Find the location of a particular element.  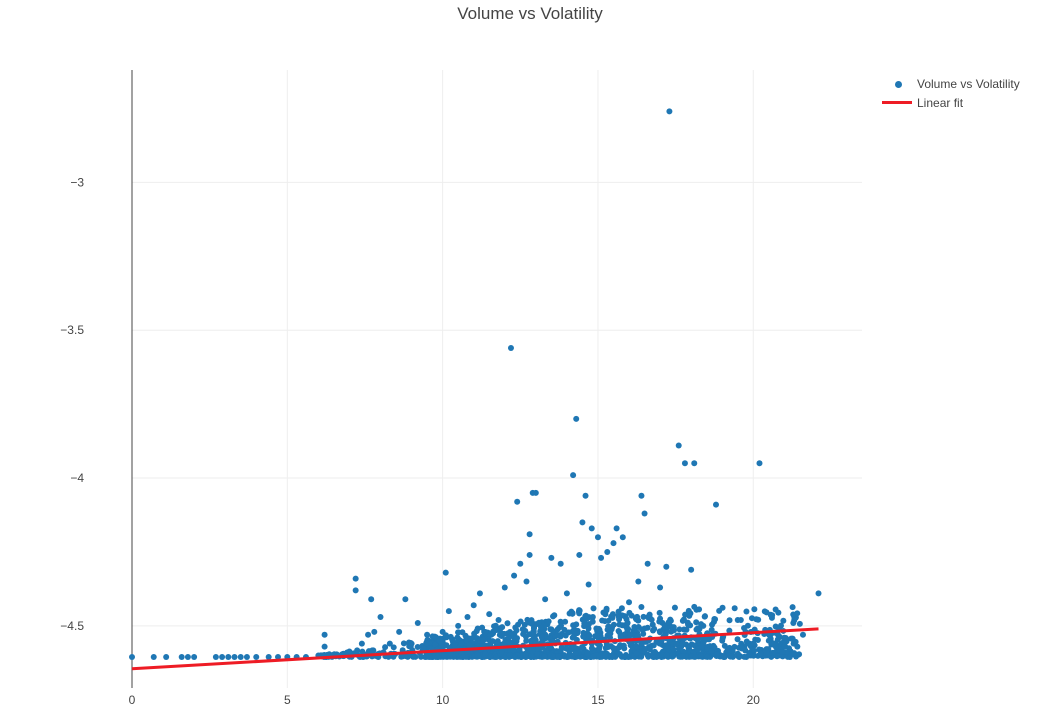

legend: Volume vs Volatility Linear fit is located at coordinates (950, 95).